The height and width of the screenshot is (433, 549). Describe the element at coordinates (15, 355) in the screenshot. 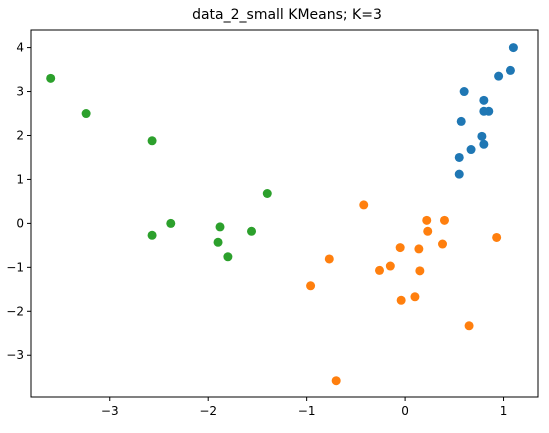

I see `y-tick-label: −3` at that location.